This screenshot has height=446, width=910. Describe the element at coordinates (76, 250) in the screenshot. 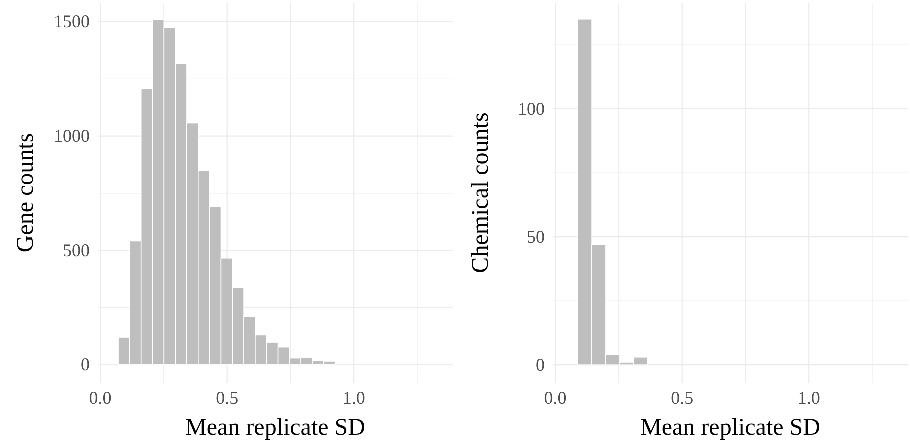

I see `y-tick-label: 500` at that location.